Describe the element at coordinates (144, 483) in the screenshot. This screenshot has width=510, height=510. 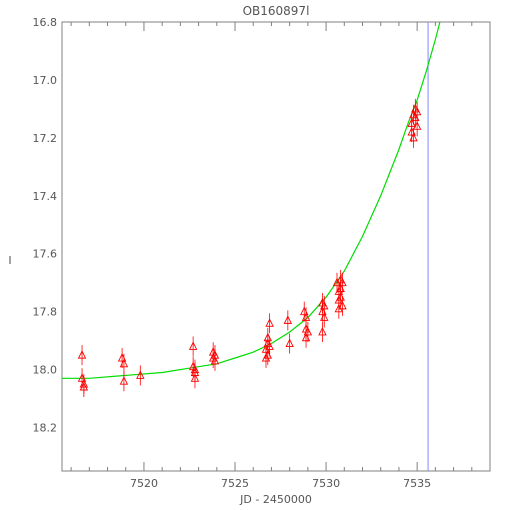
I see `x-tick-label: 7520` at that location.